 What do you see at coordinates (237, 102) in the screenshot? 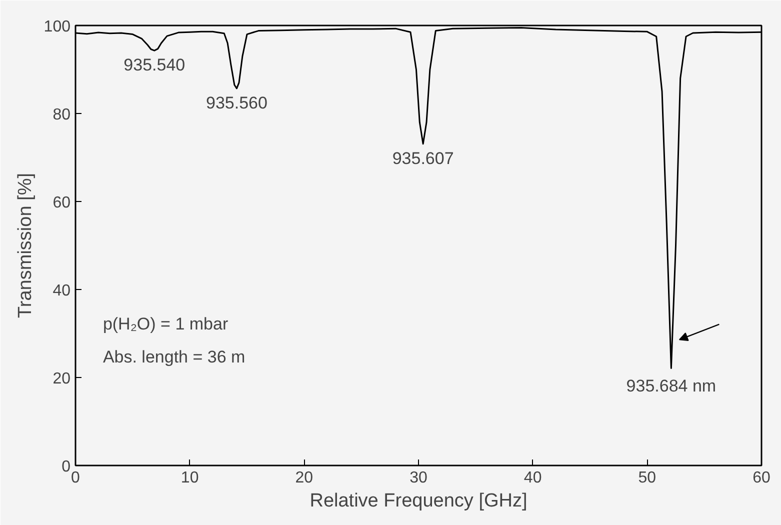
I see `annotation: 935.560` at bounding box center [237, 102].